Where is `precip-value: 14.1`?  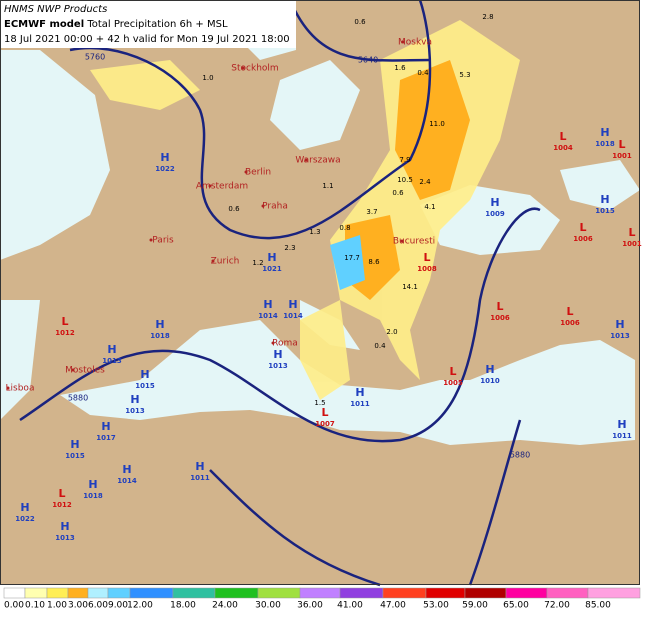 precip-value: 14.1 is located at coordinates (410, 287).